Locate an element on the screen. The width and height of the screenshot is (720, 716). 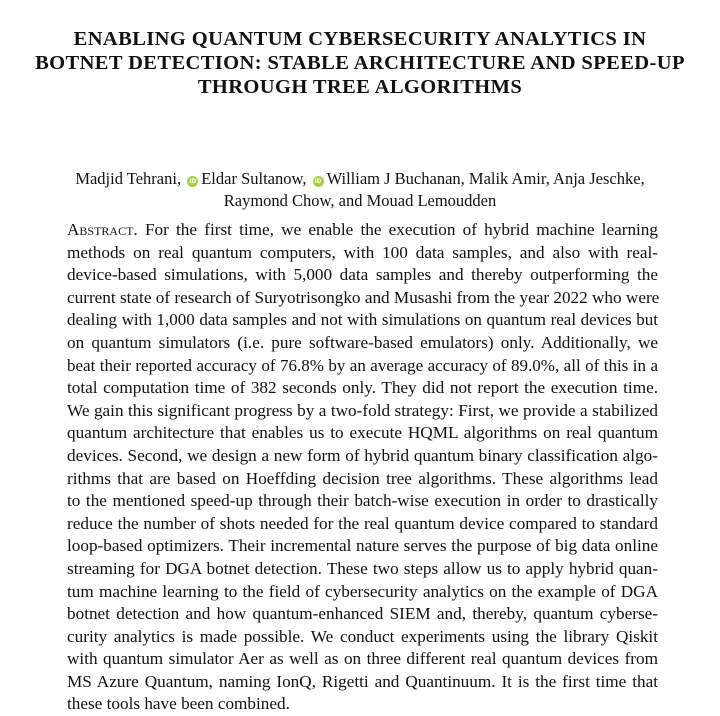
abstract-line: these tools have been combined. is located at coordinates (362, 704).